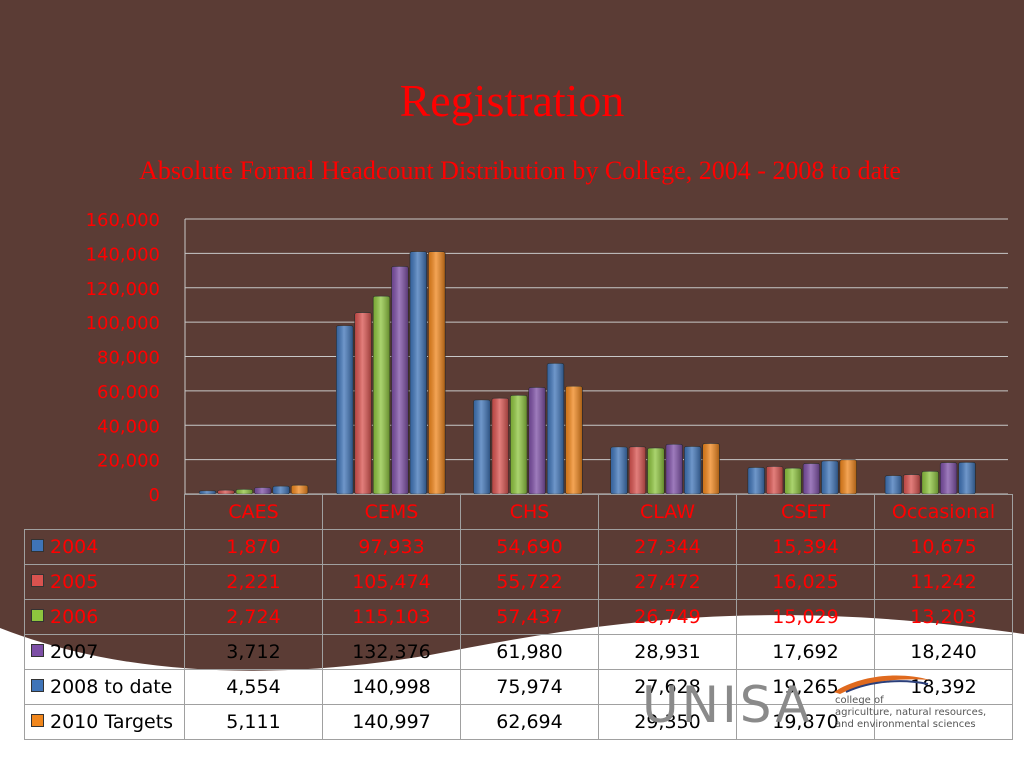 This screenshot has width=1024, height=768. Describe the element at coordinates (74, 652) in the screenshot. I see `series-name: 2007` at that location.